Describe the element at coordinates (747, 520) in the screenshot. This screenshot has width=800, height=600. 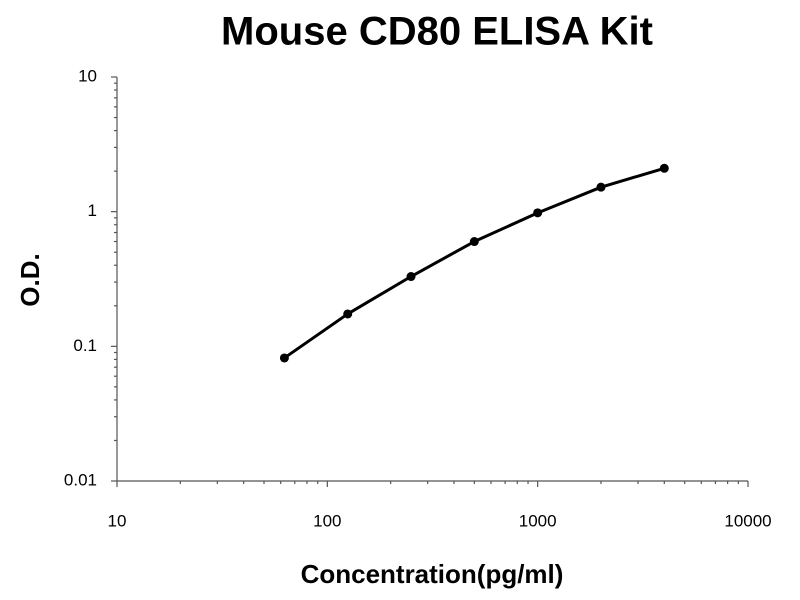
I see `x-tick-label: 10000` at that location.